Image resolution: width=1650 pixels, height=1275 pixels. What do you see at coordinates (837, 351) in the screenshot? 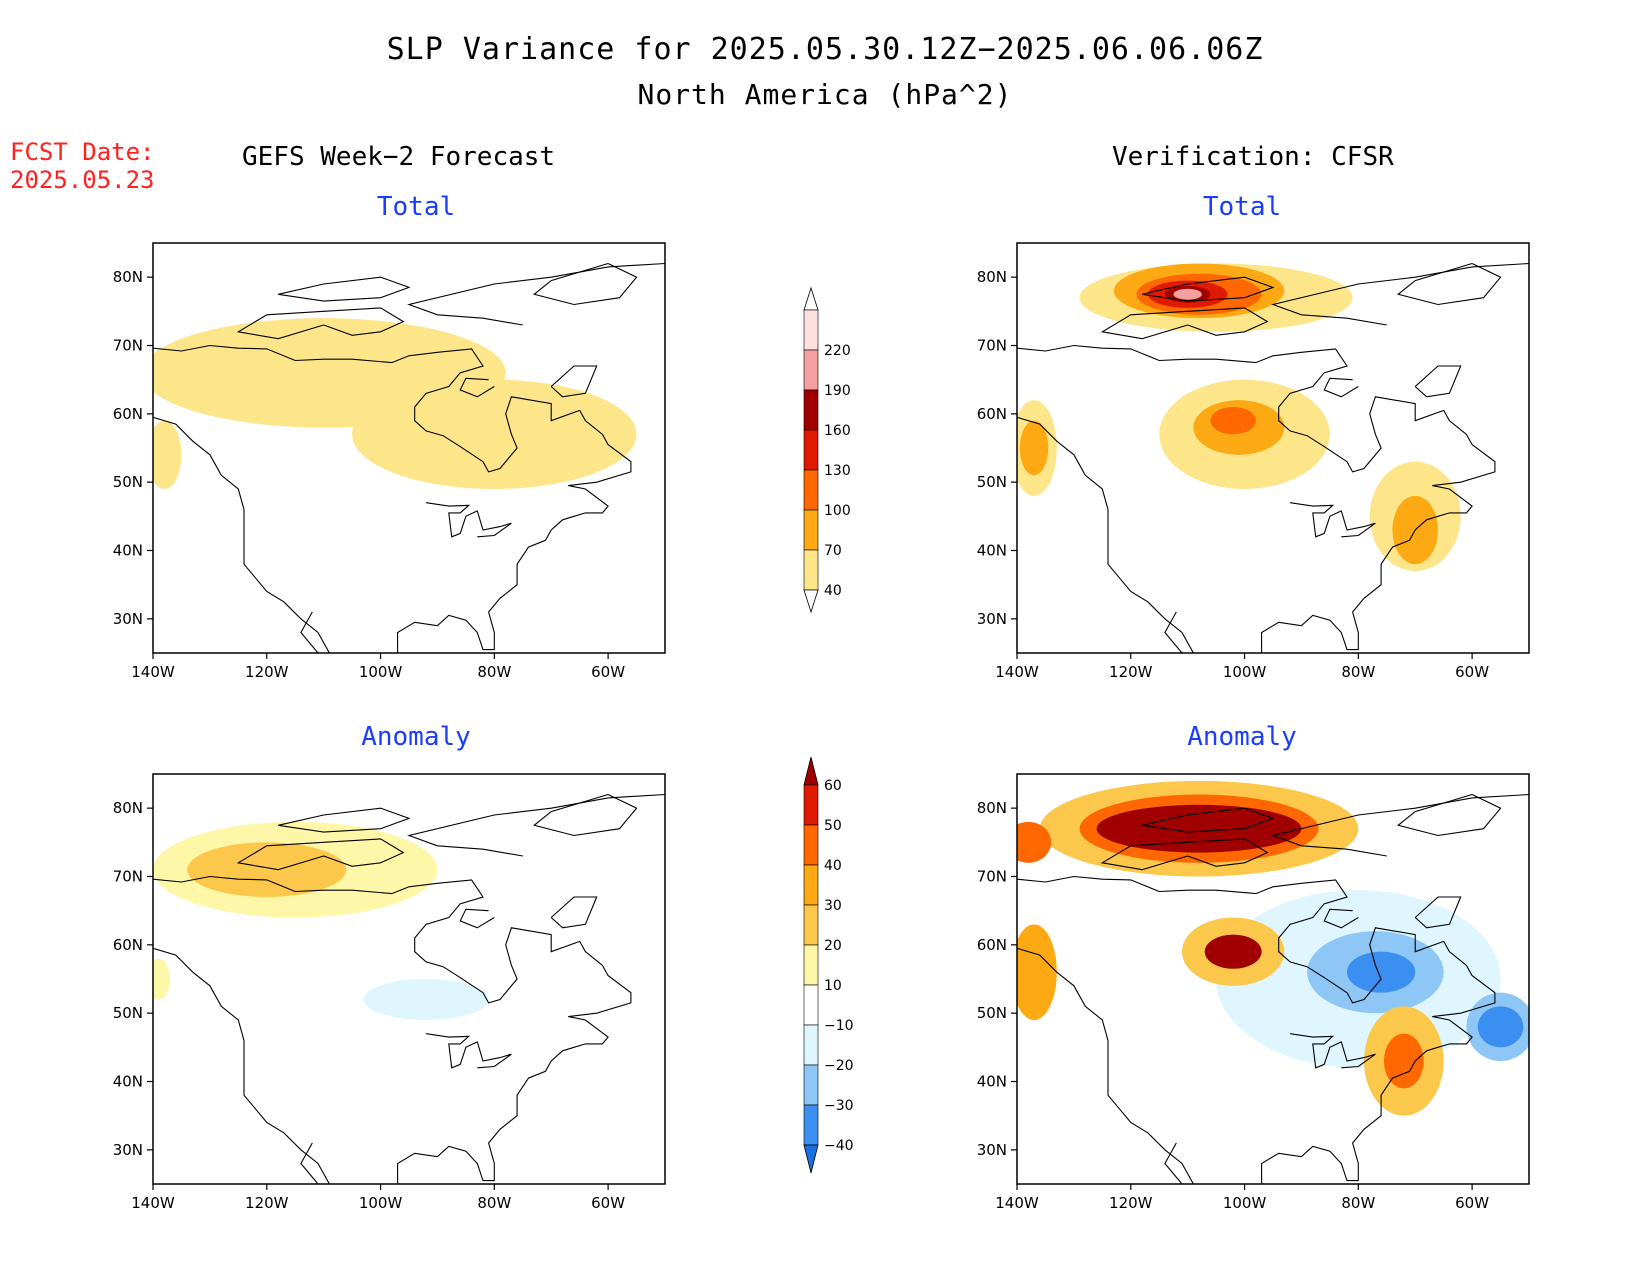
I see `colorbar-level-label: 220` at bounding box center [837, 351].